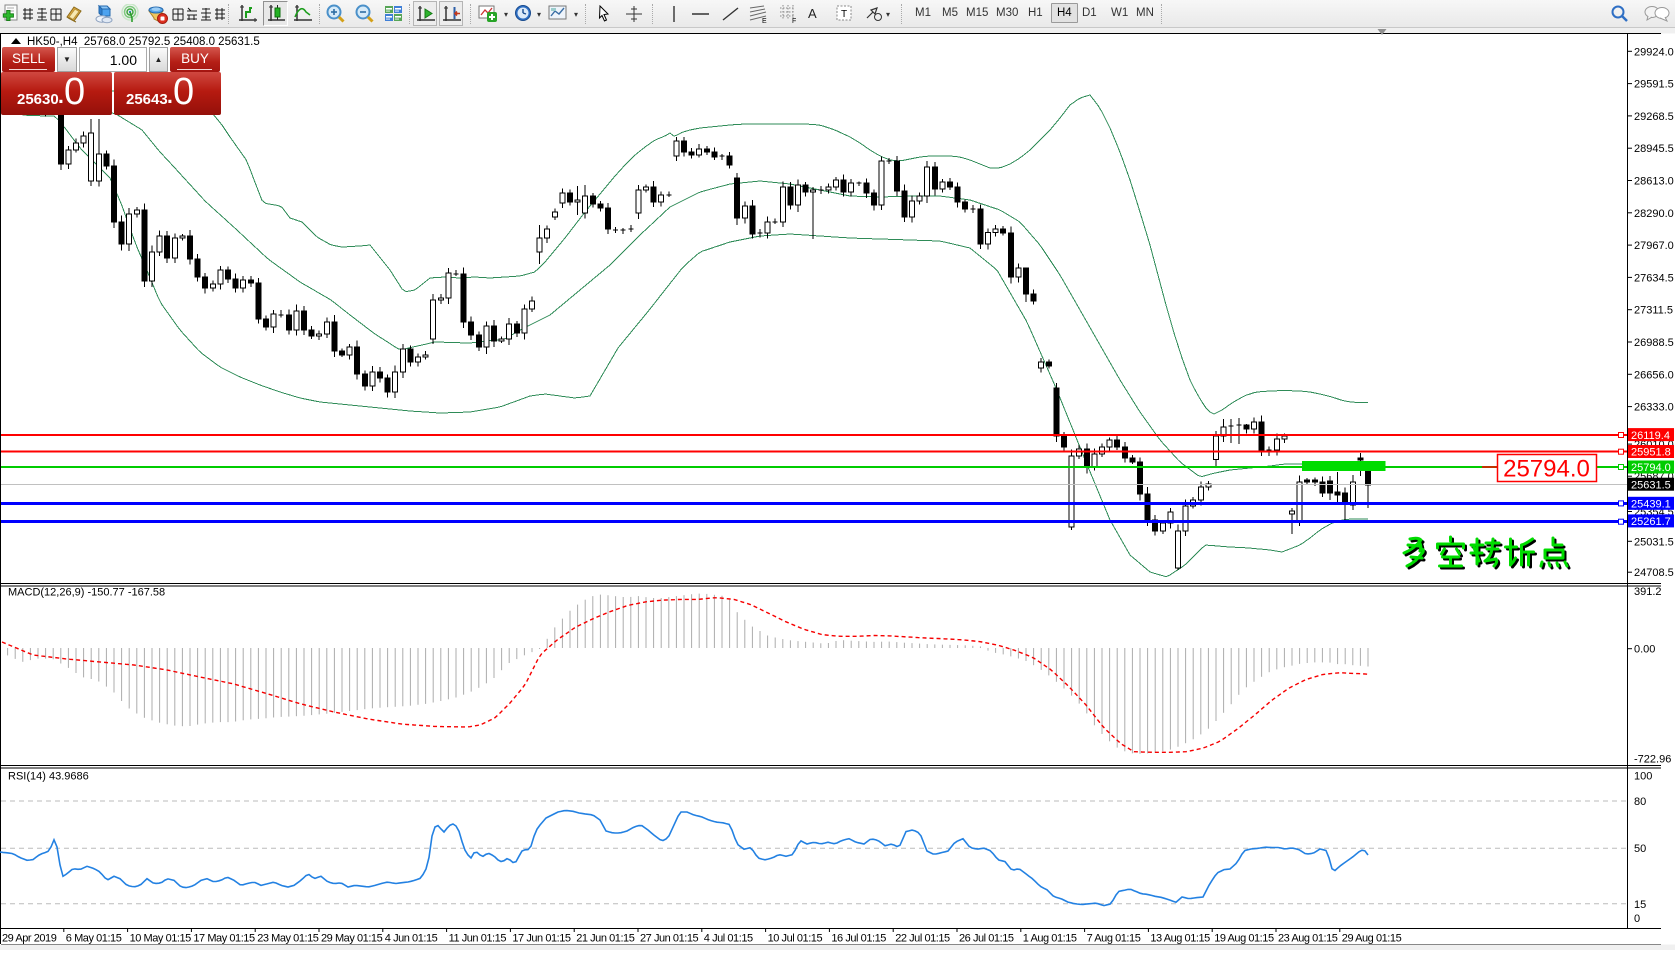 The image size is (1675, 955). Describe the element at coordinates (1654, 375) in the screenshot. I see `svg-text: 26656.0` at that location.